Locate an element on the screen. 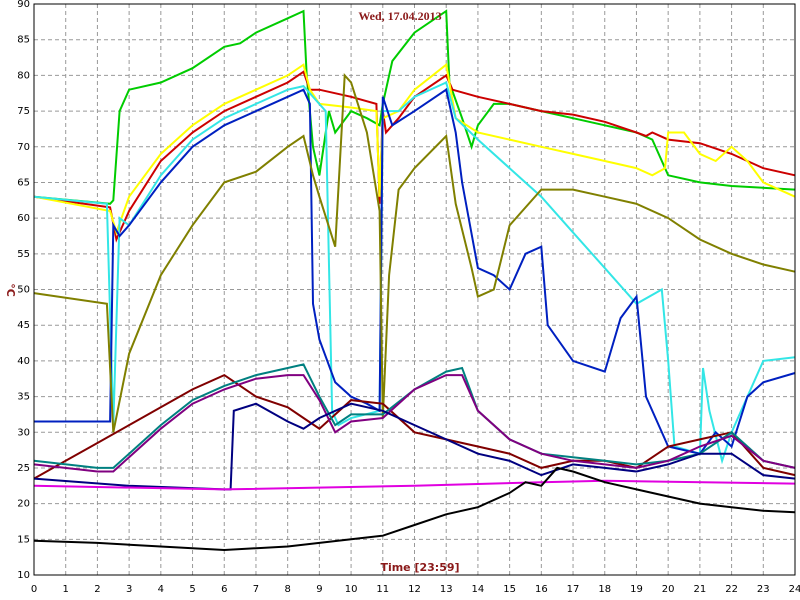 The image size is (800, 600). y-tick-label: 80 is located at coordinates (23, 75).